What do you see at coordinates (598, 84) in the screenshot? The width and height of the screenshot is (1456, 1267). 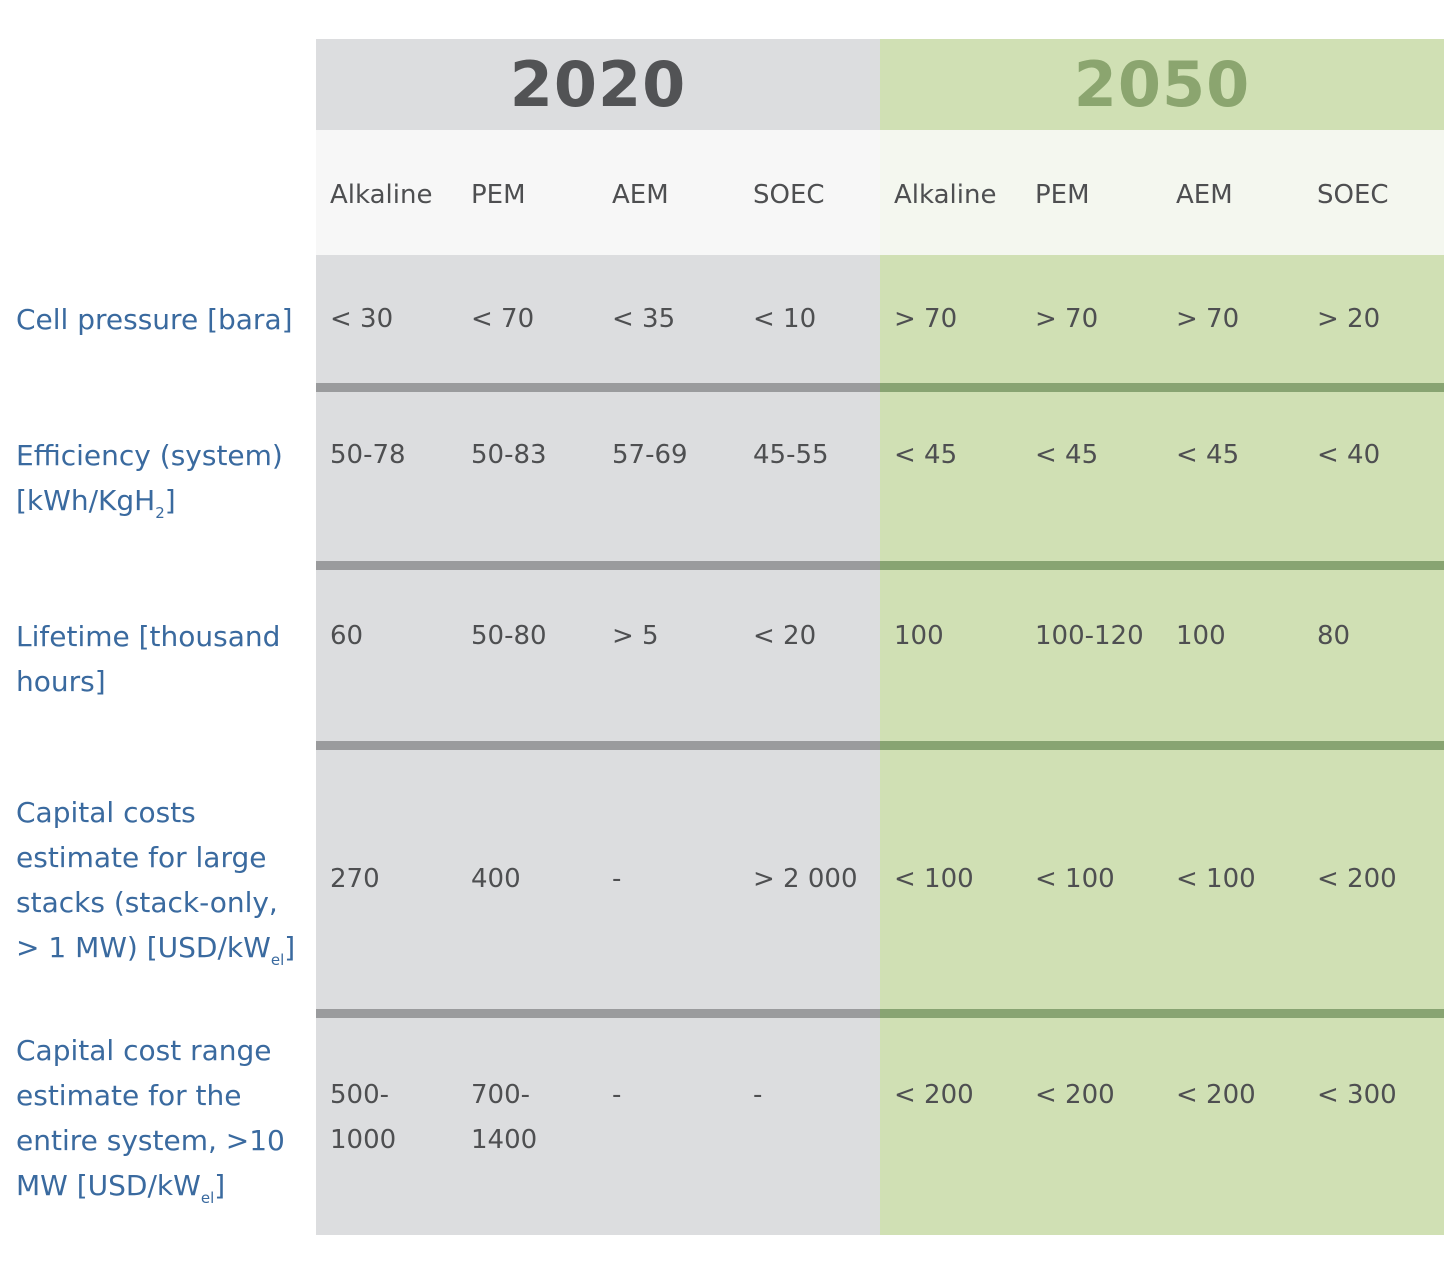 I see `year-header-2020: 2020` at bounding box center [598, 84].